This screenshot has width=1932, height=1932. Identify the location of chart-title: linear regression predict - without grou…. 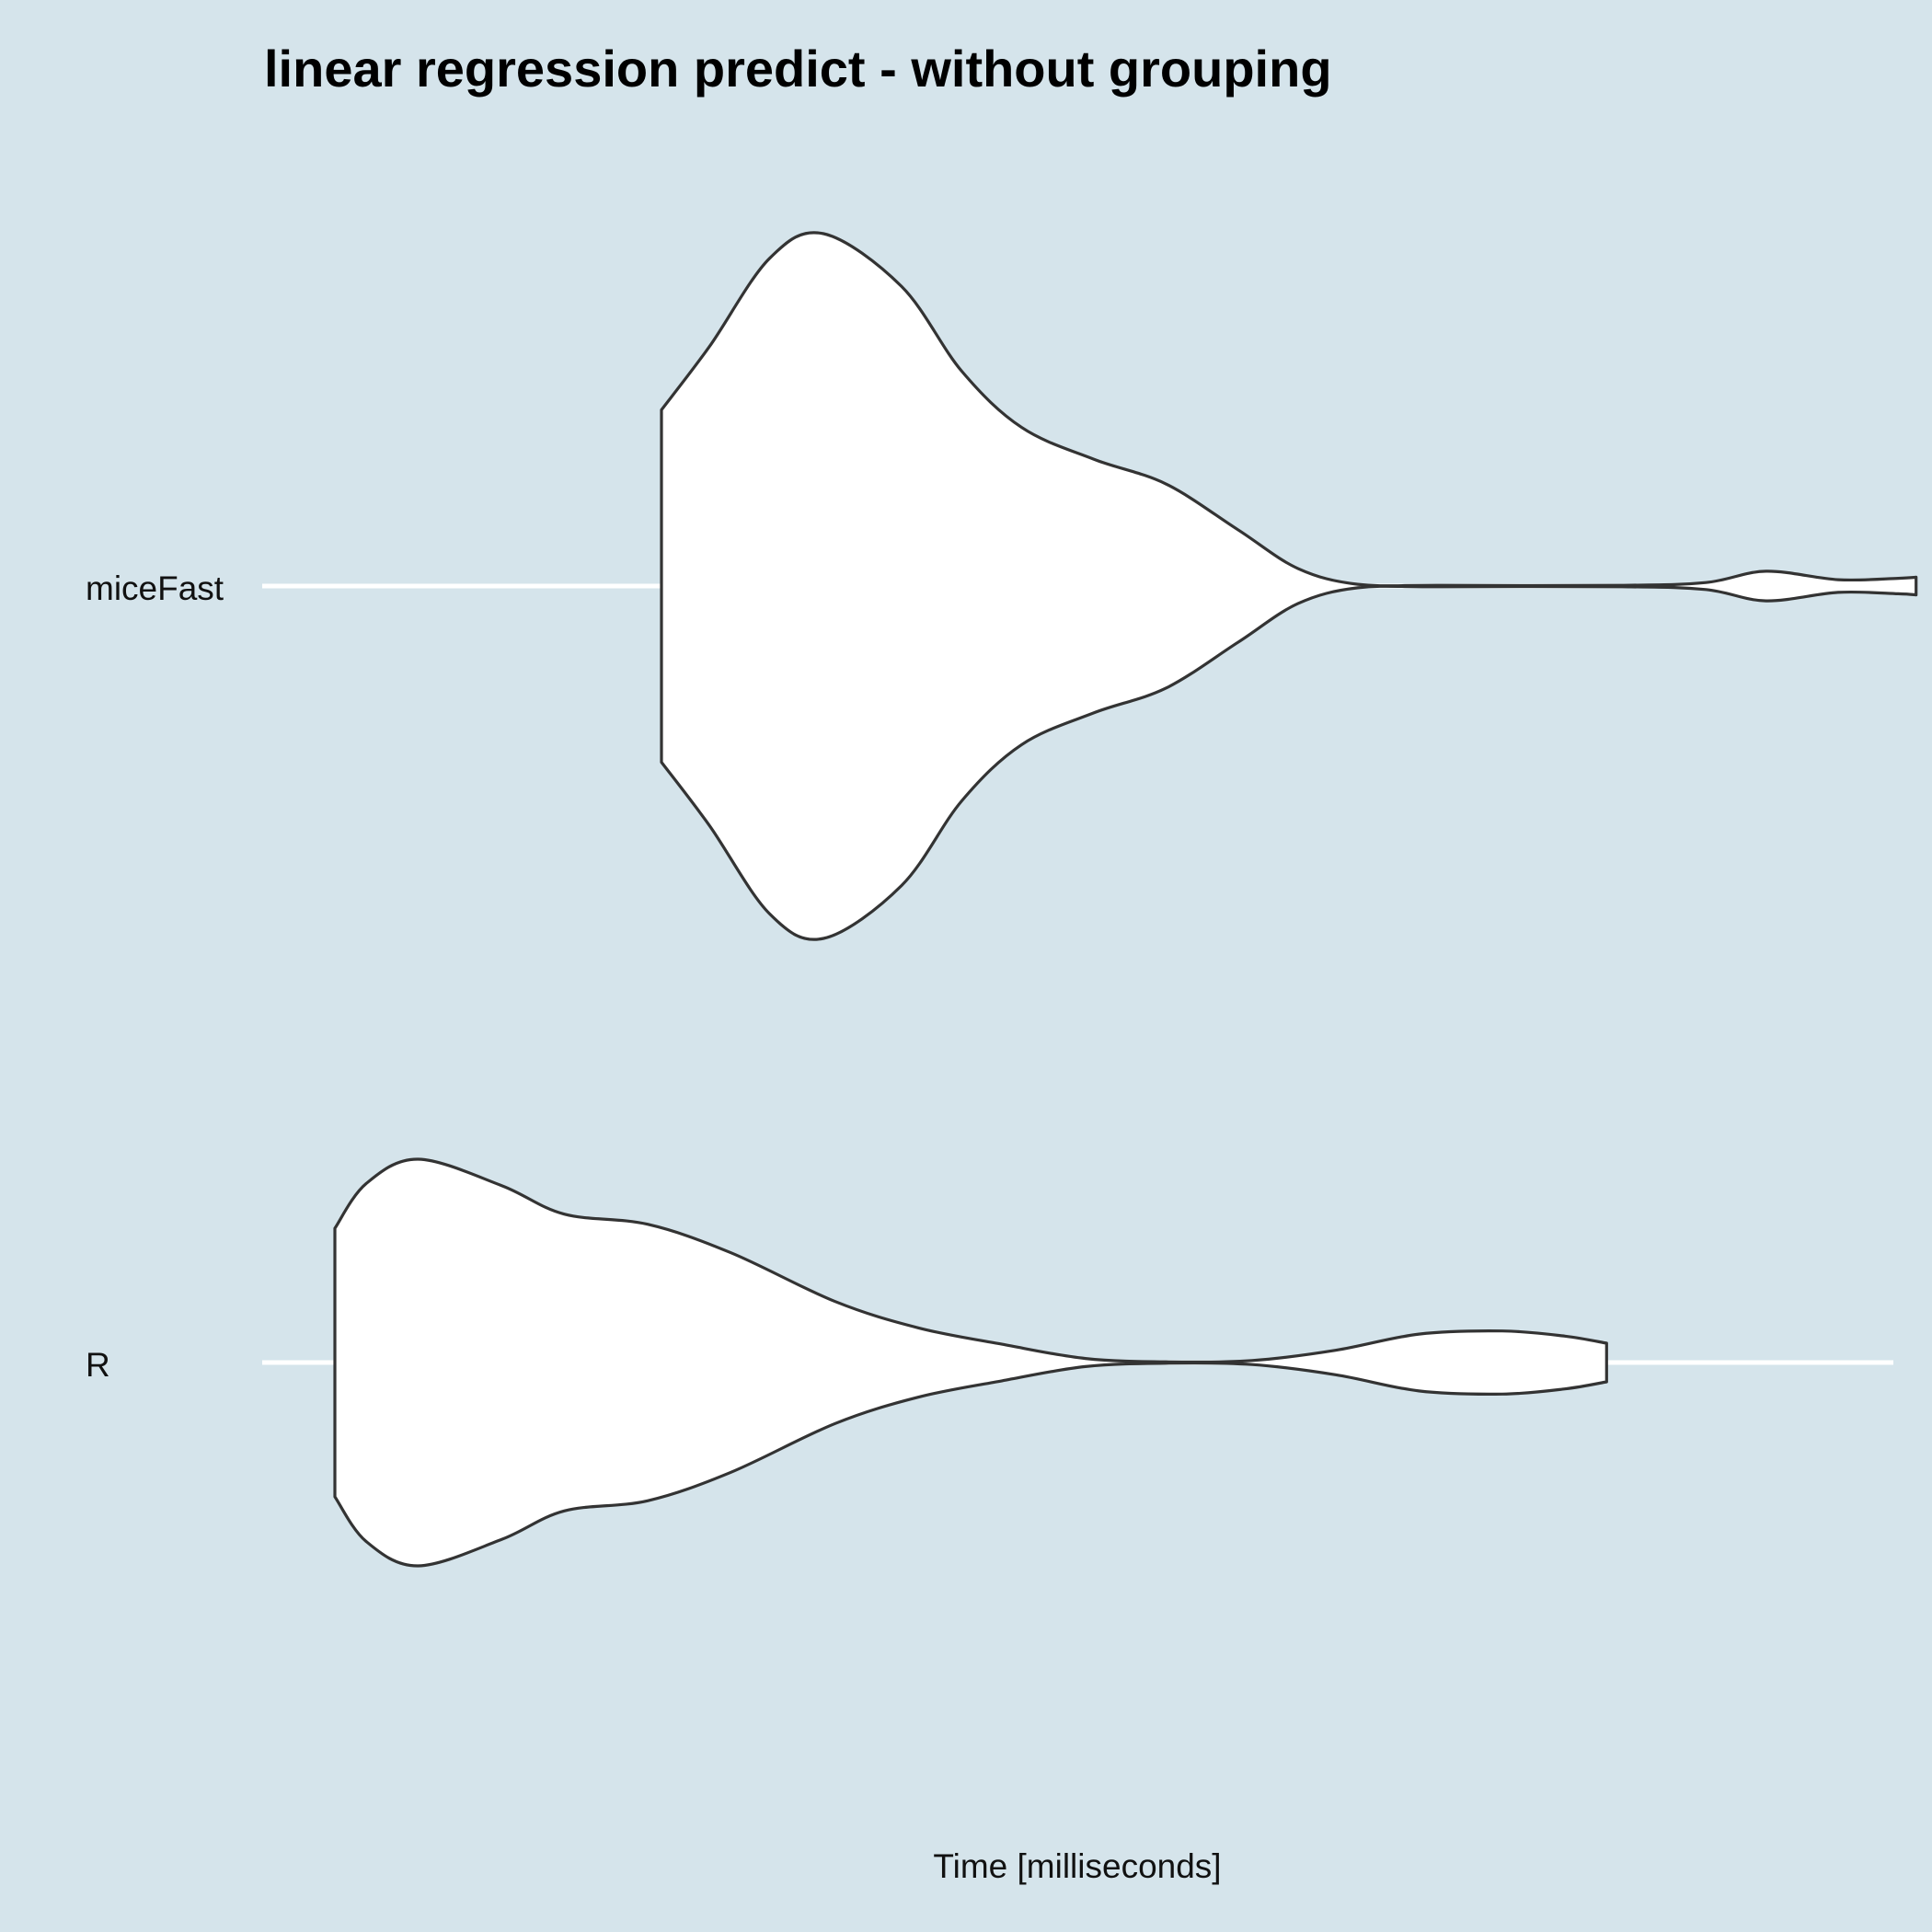
(798, 69).